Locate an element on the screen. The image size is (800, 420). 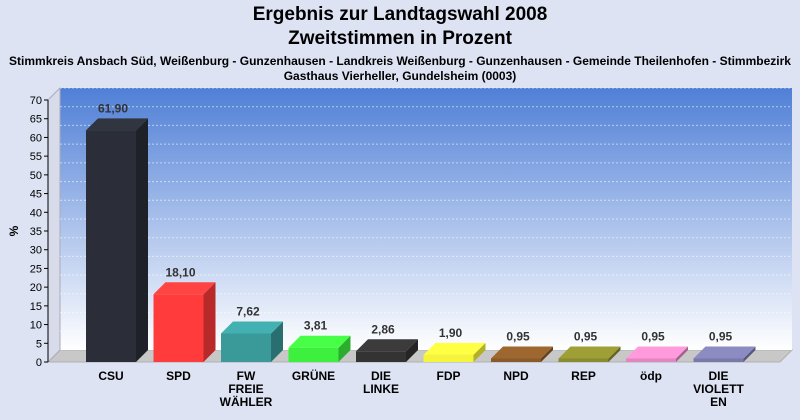
y-tick-label: 5 is located at coordinates (39, 344).